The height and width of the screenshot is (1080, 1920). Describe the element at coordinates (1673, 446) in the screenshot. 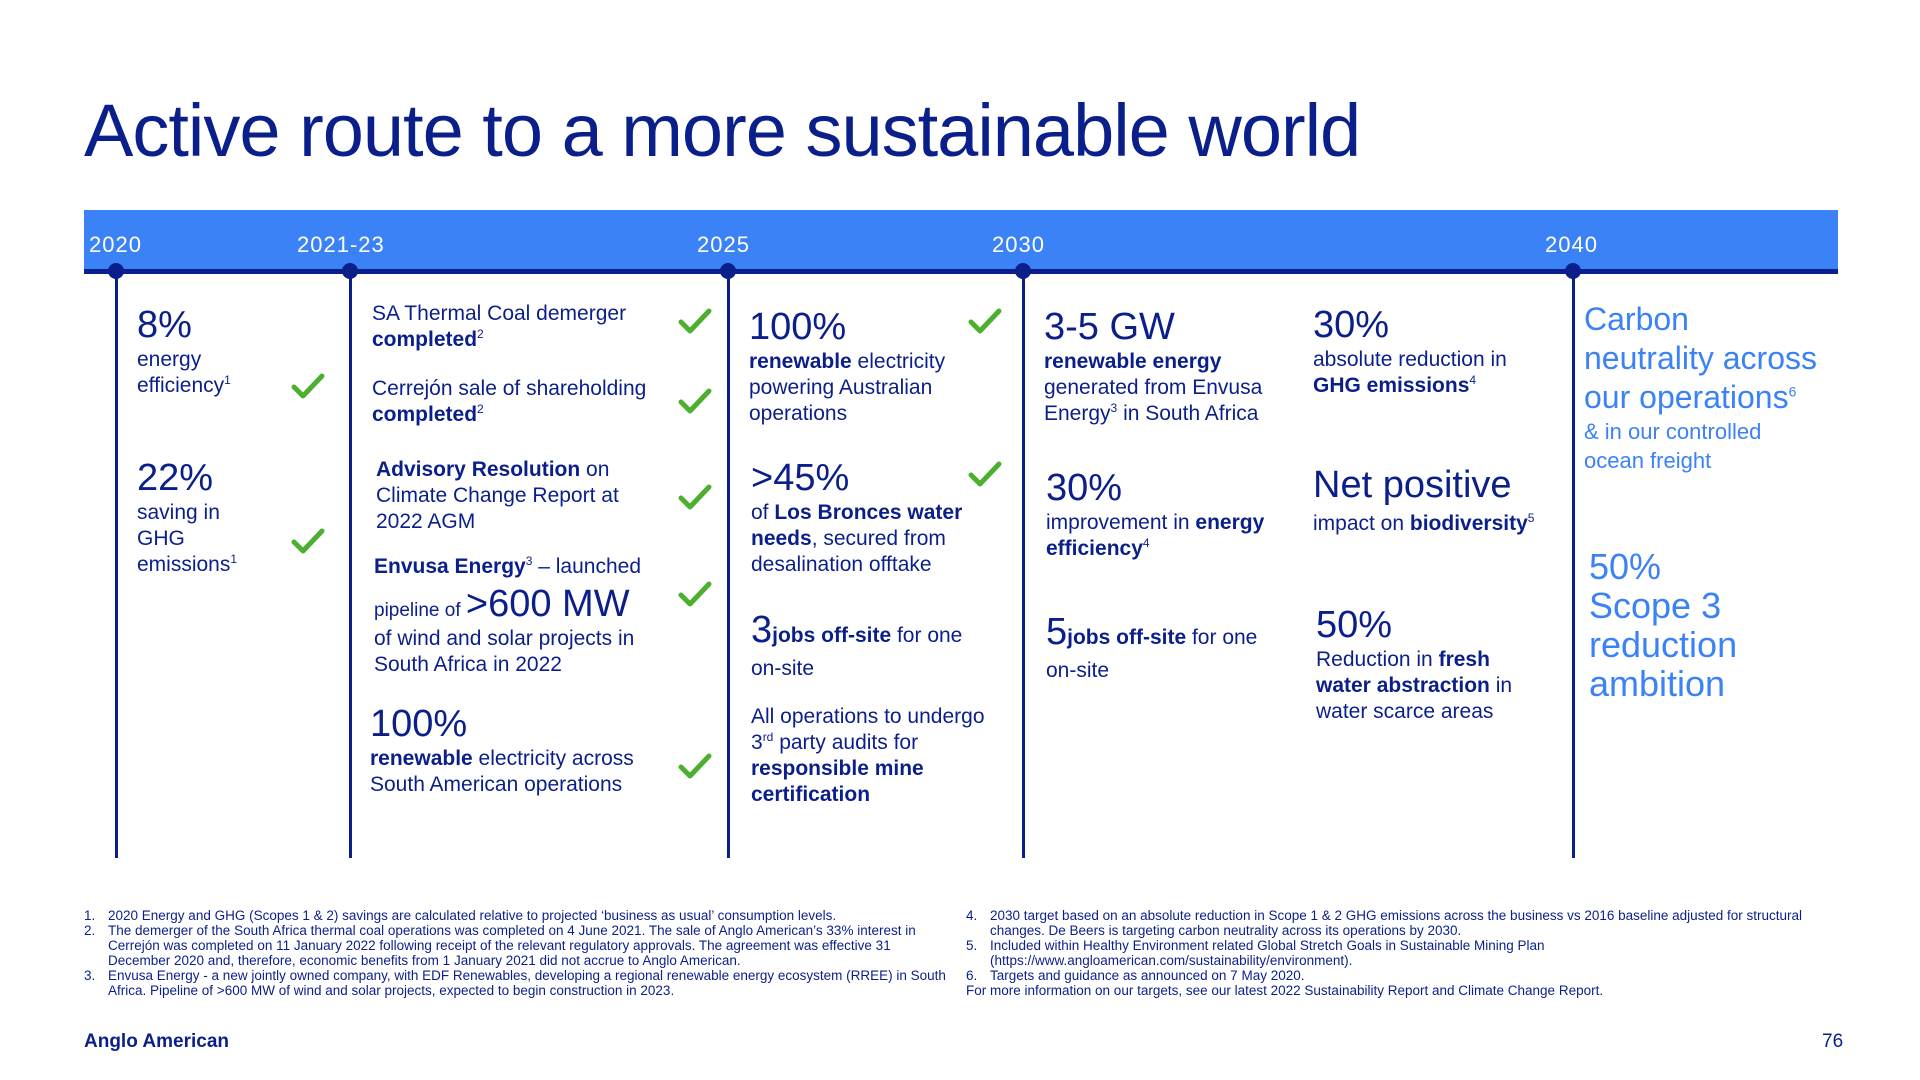

I see `ocean-freight-note: & in our controlled ocean freight` at that location.